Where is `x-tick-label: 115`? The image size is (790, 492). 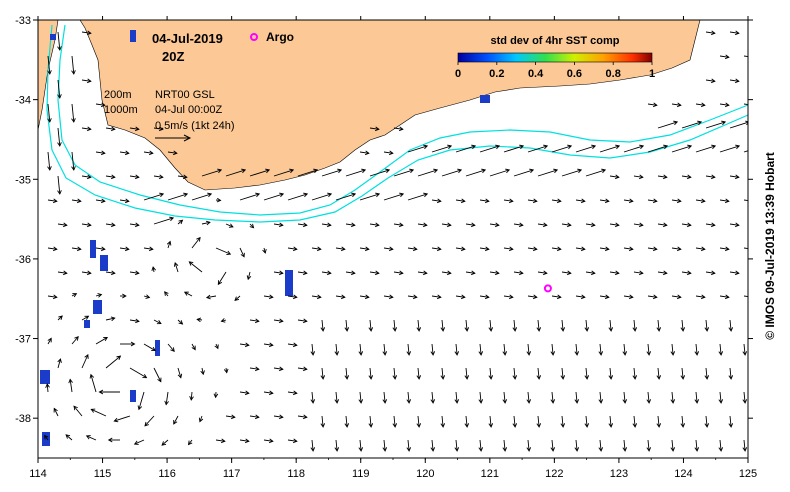
x-tick-label: 115 is located at coordinates (103, 474).